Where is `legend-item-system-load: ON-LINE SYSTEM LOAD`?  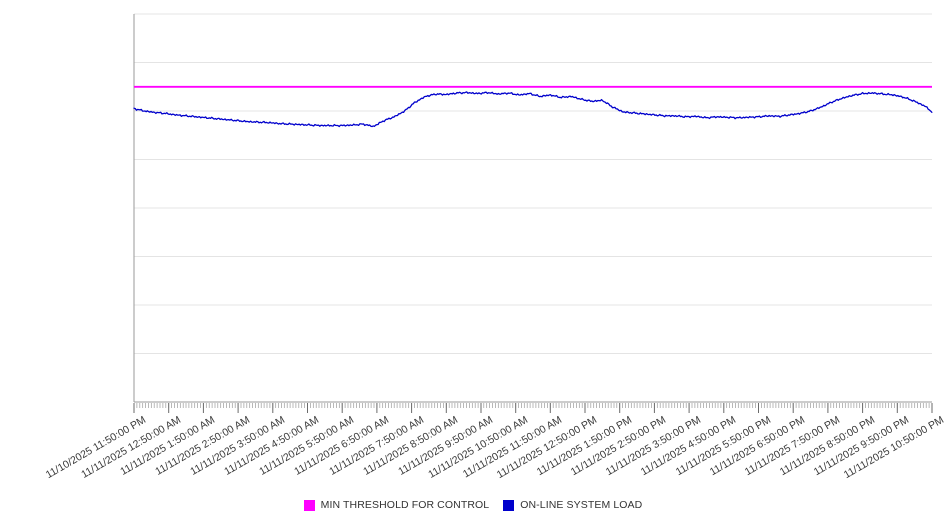
legend-item-system-load: ON-LINE SYSTEM LOAD is located at coordinates (572, 505).